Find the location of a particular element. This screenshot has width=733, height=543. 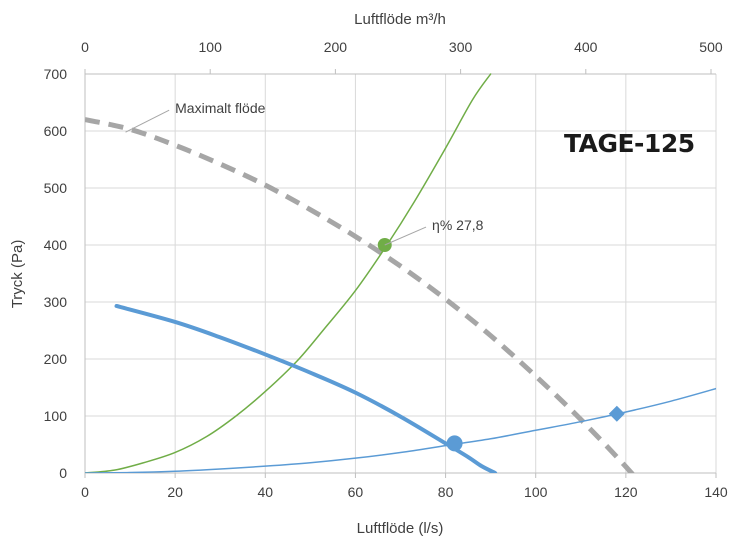

x-tick-label: 120 is located at coordinates (626, 492).